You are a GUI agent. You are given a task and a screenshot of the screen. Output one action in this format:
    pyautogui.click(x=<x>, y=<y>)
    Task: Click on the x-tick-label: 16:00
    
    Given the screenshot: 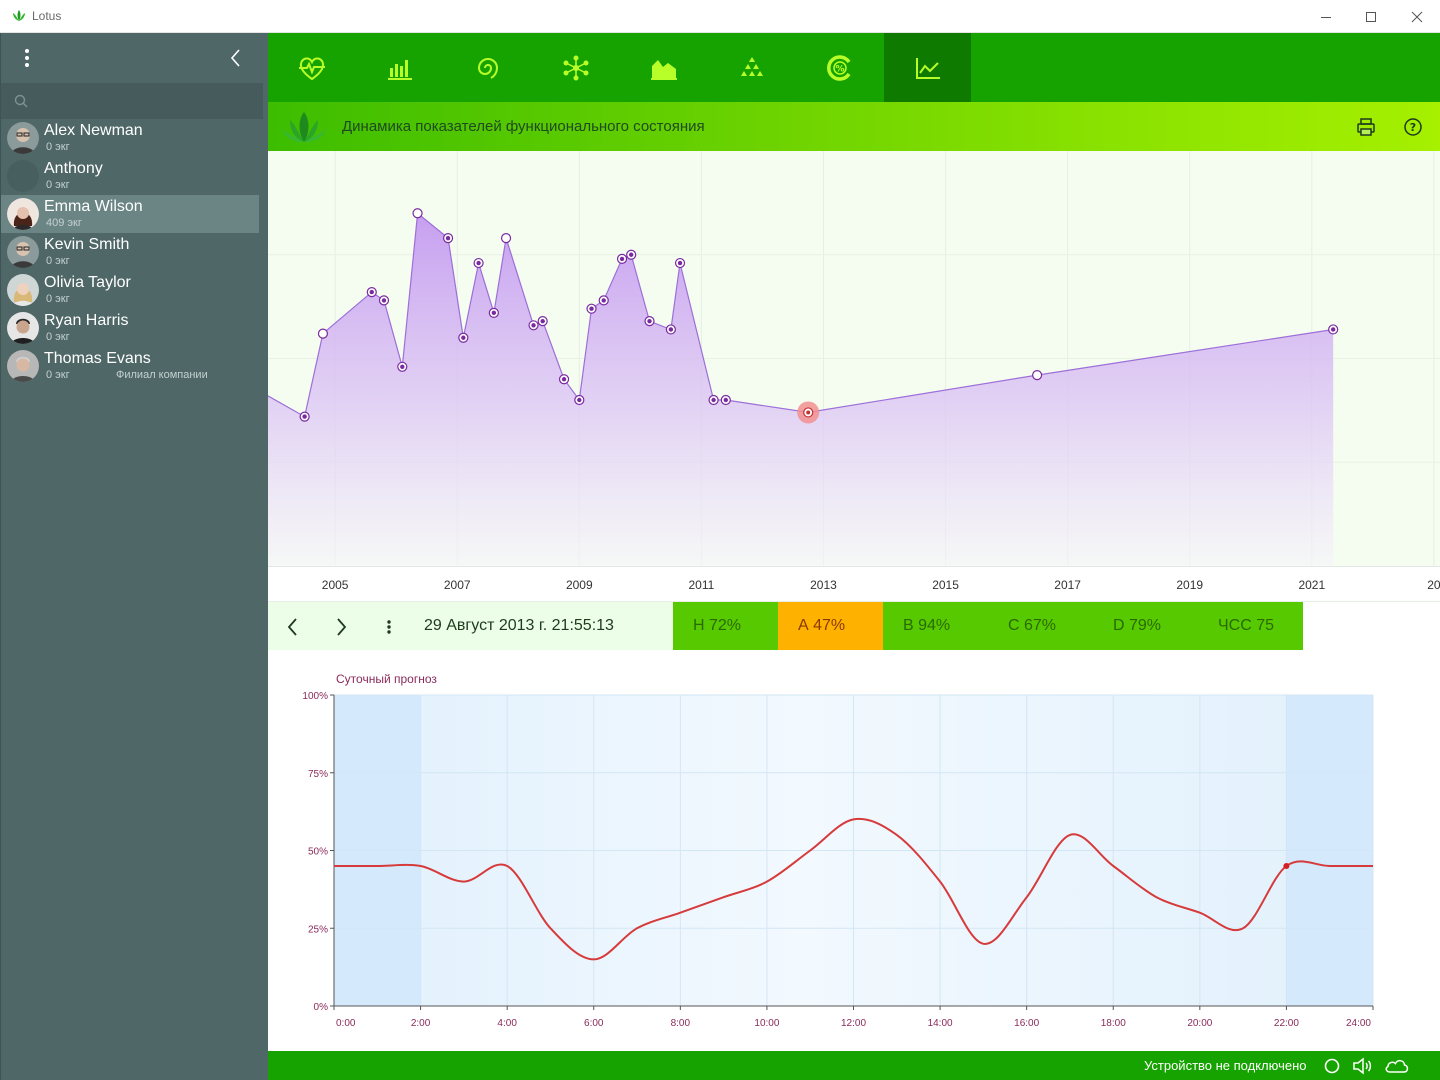 What is the action you would take?
    pyautogui.click(x=1026, y=1023)
    